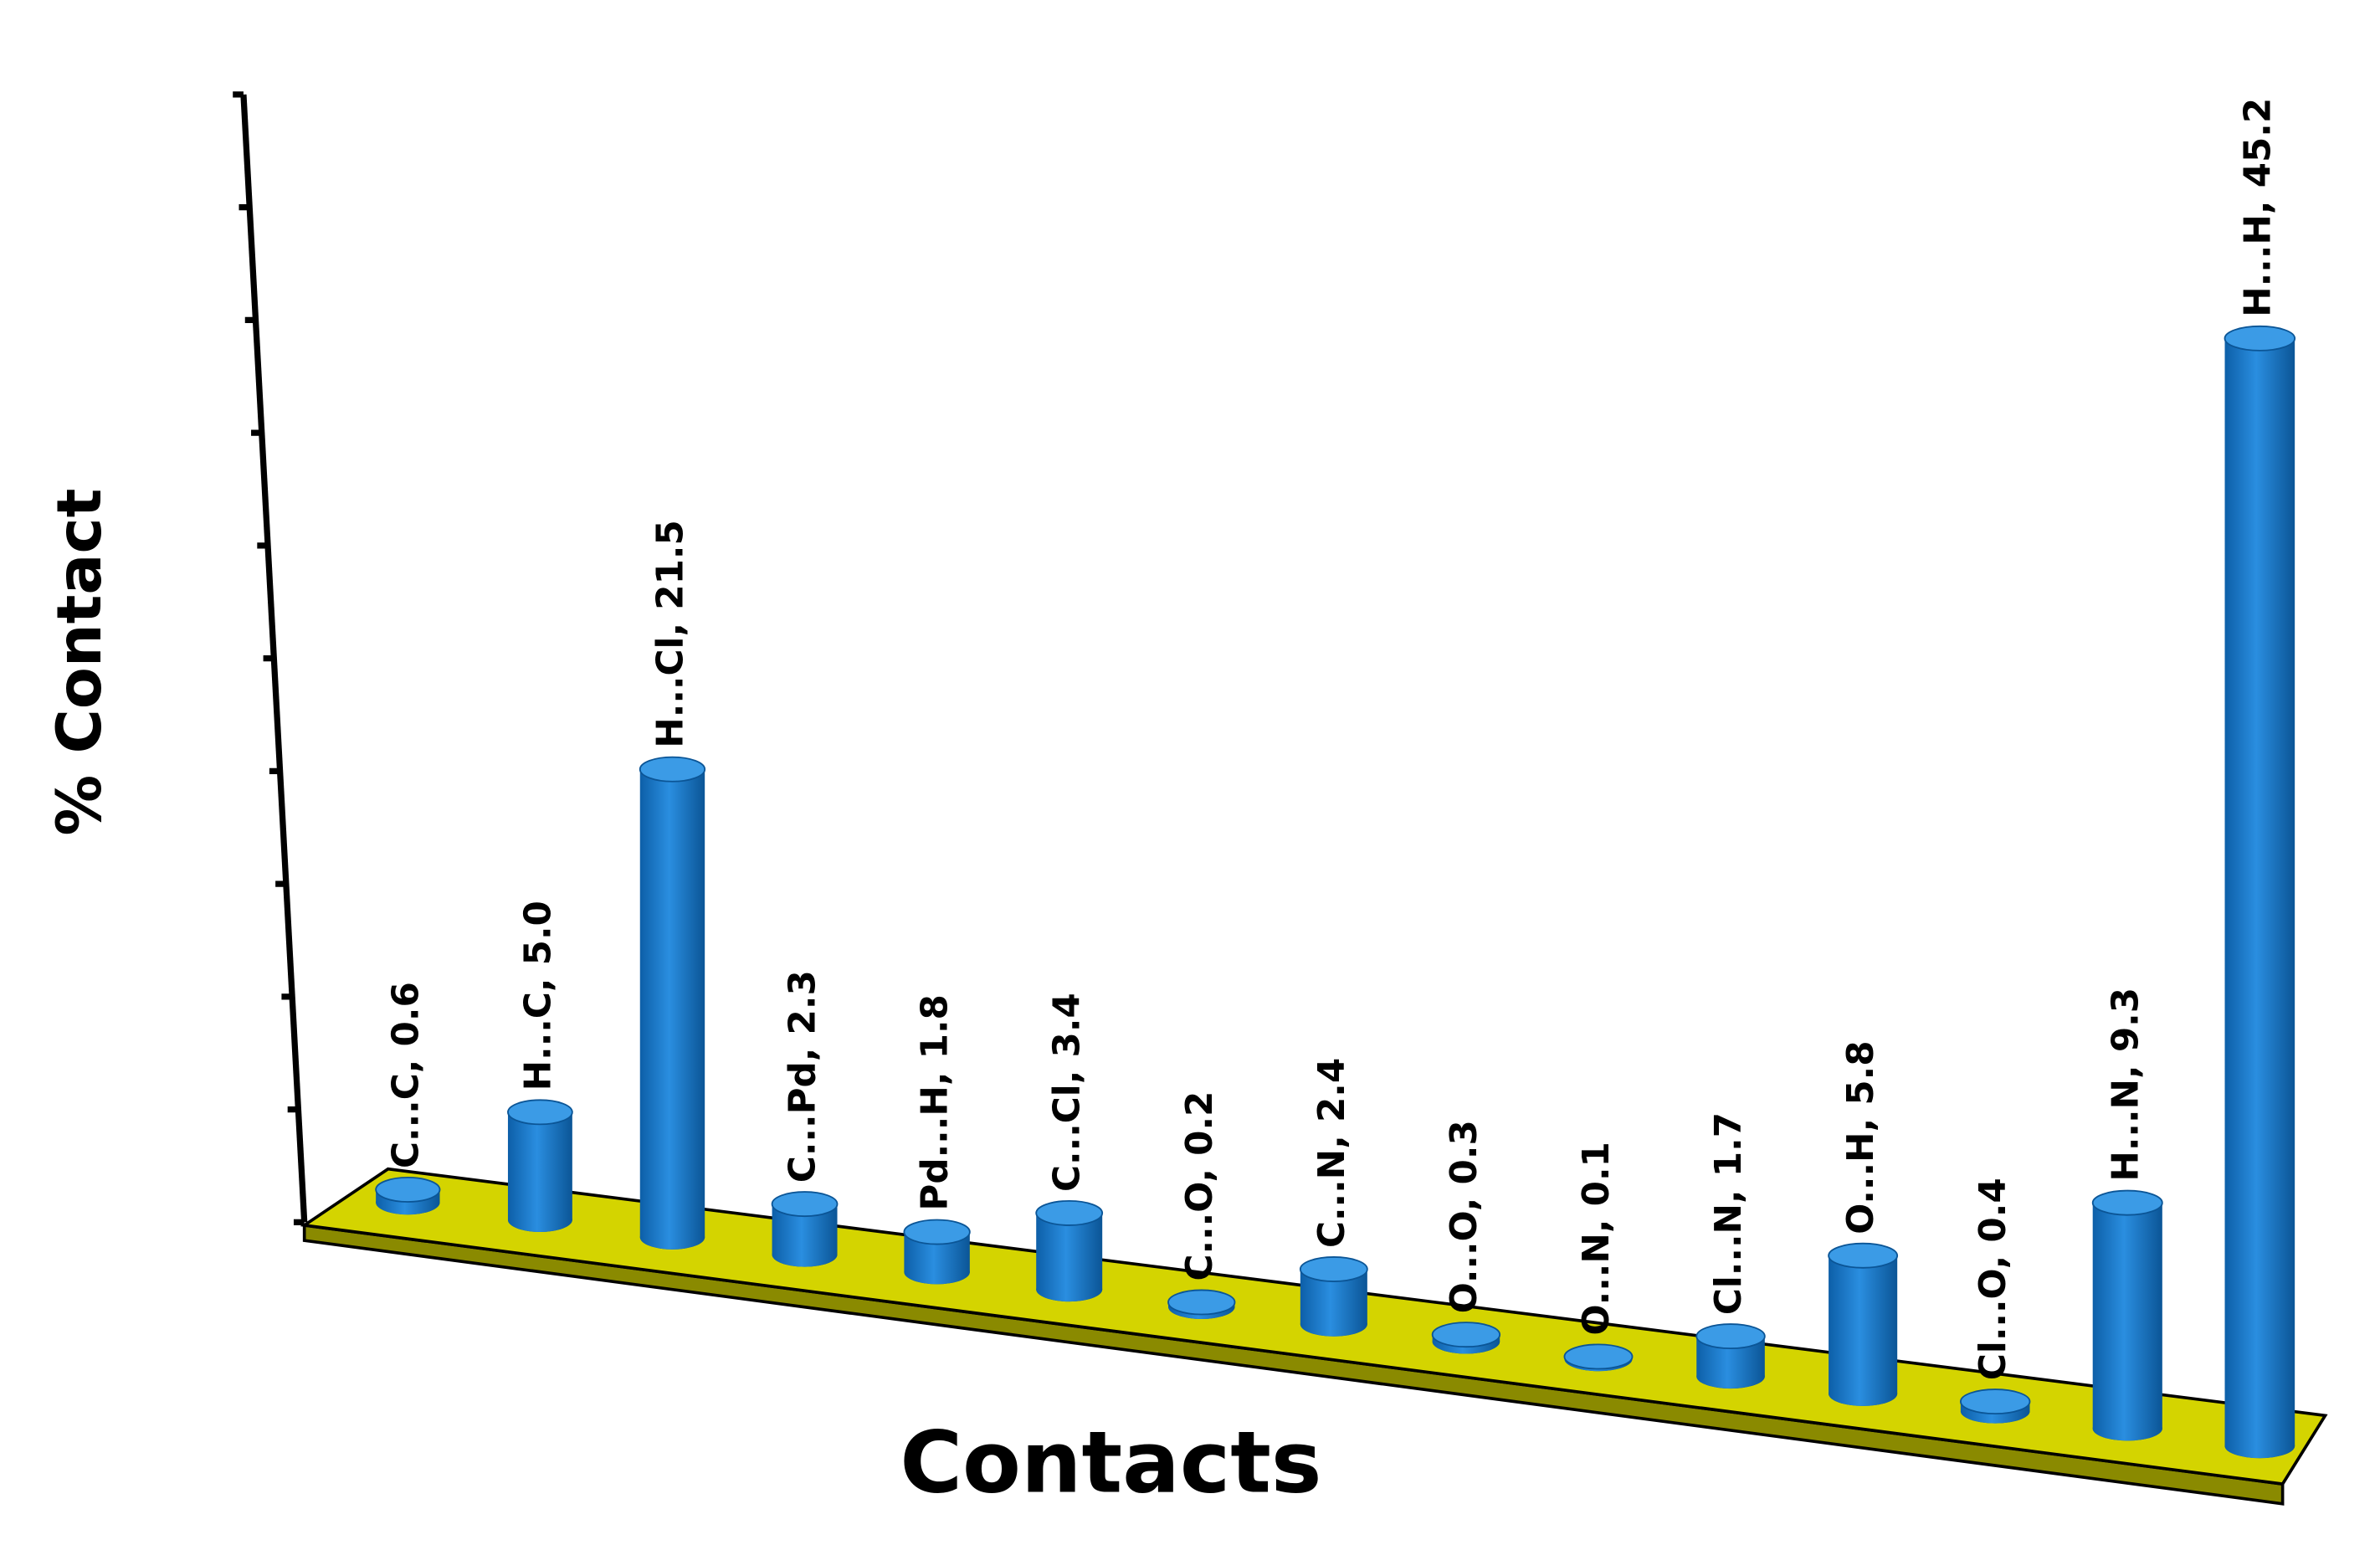 This screenshot has width=2380, height=1545. I want to click on data-label: H...C, 5.0, so click(537, 996).